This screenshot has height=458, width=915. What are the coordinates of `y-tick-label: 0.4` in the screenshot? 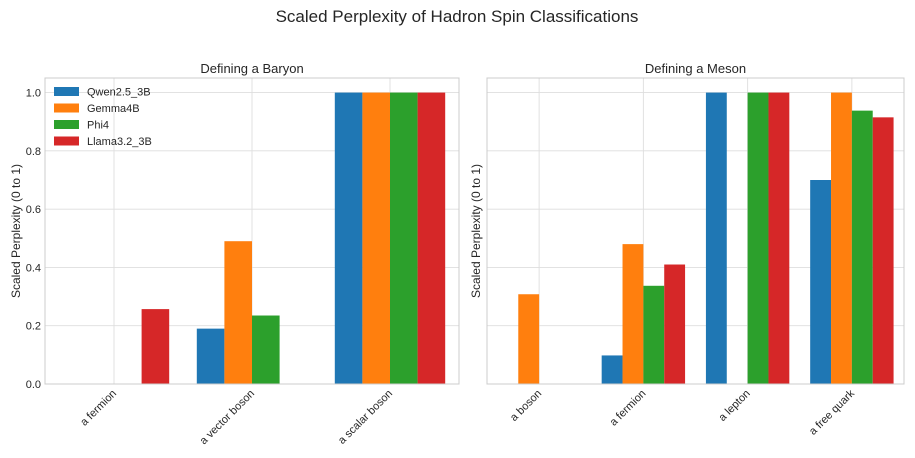 It's located at (33, 268).